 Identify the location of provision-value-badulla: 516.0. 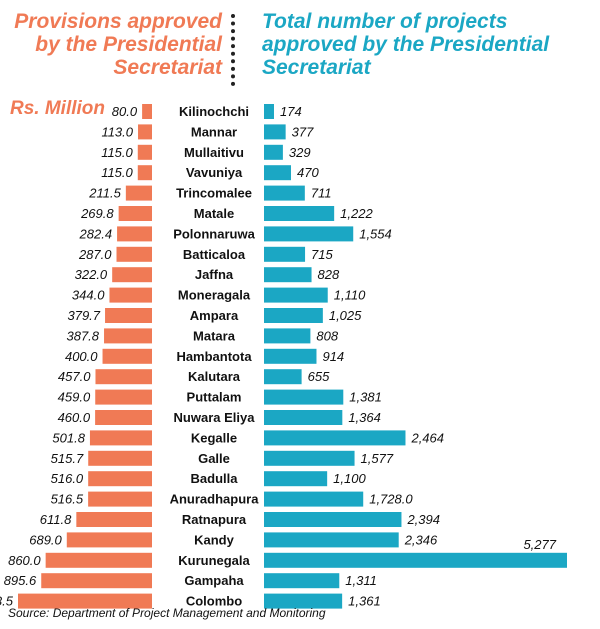
(67, 478).